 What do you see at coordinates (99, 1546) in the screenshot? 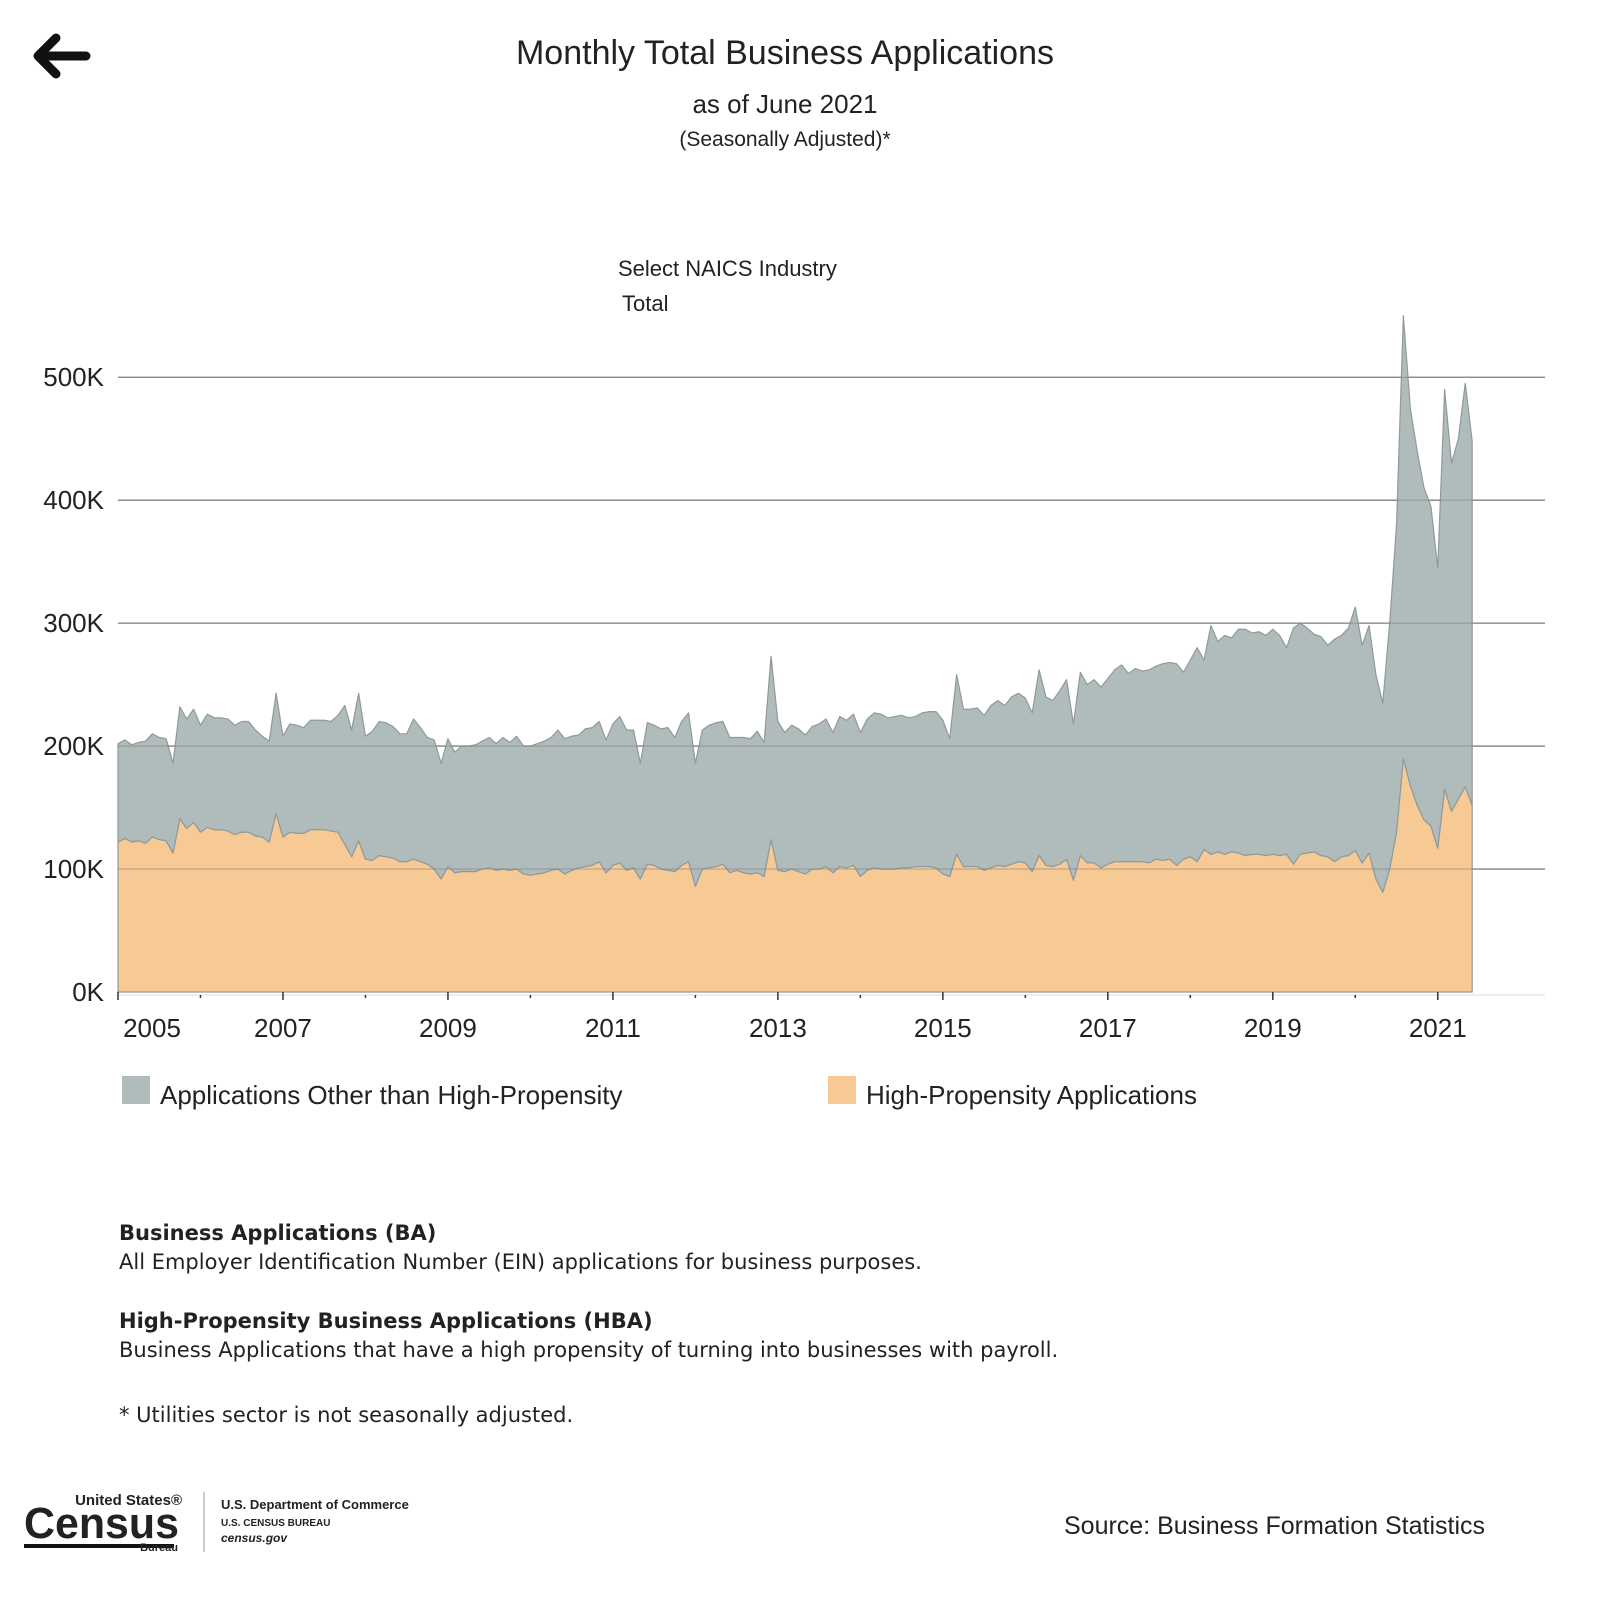
I see `logo-bar` at bounding box center [99, 1546].